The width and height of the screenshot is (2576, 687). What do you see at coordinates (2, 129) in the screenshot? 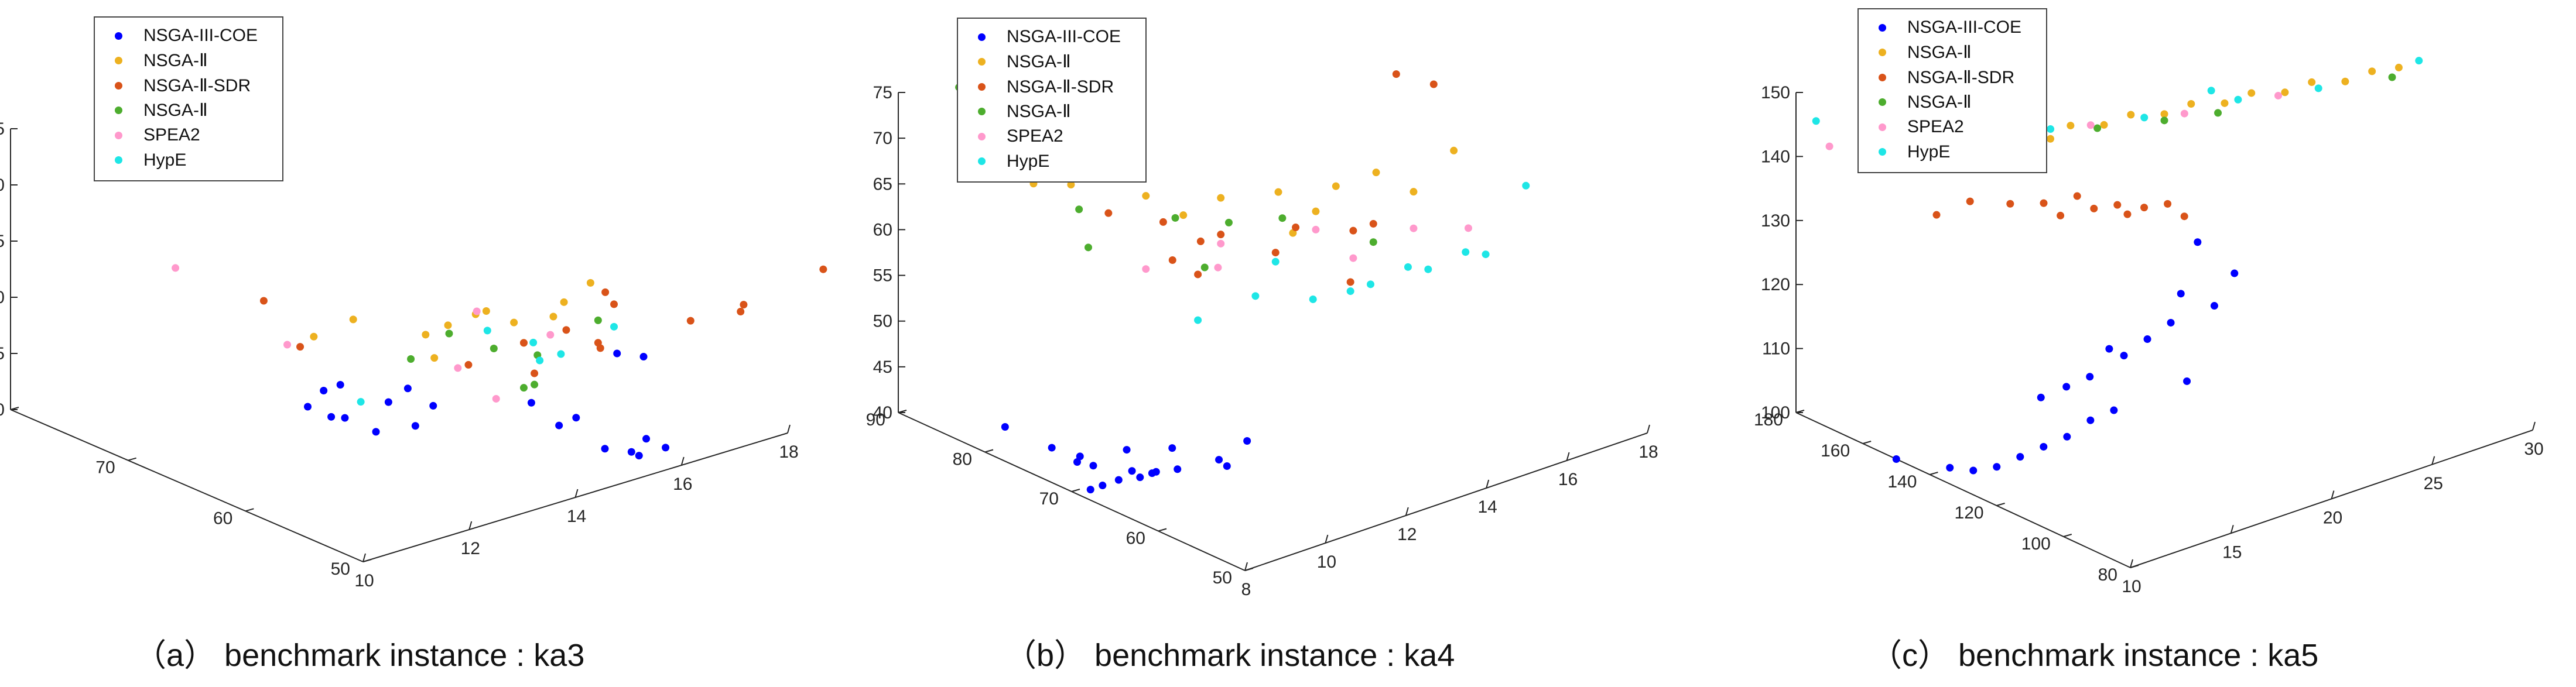
I see `z-tick-label: 65` at bounding box center [2, 129].